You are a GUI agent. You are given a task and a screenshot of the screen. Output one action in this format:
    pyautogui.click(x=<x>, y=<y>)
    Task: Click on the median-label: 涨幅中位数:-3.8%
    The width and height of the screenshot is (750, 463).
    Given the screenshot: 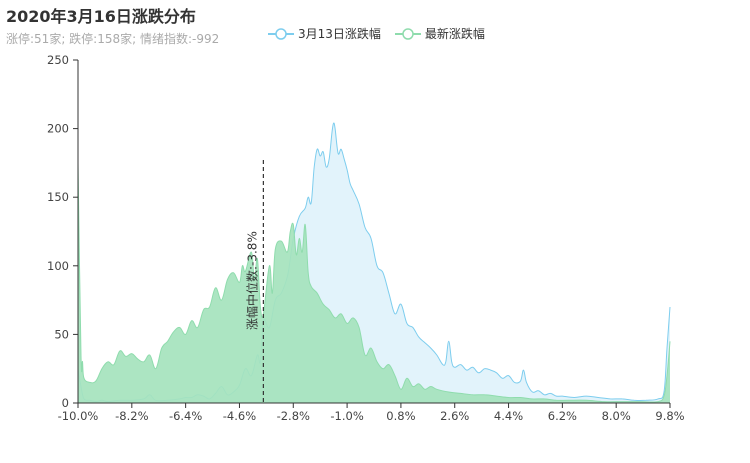 What is the action you would take?
    pyautogui.click(x=251, y=280)
    